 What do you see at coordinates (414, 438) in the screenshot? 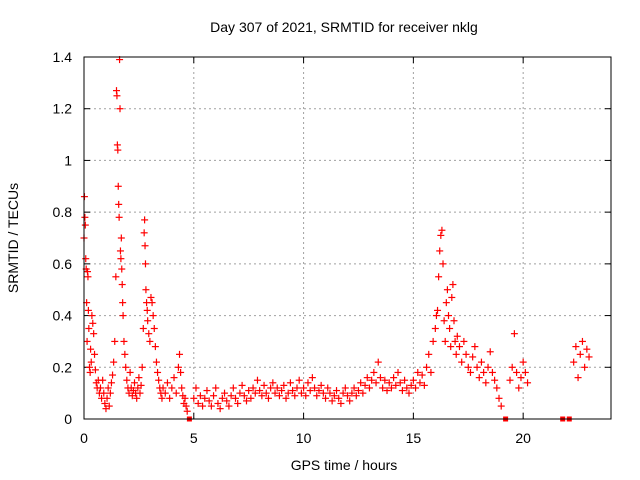
I see `x-tick-label: 15` at bounding box center [414, 438].